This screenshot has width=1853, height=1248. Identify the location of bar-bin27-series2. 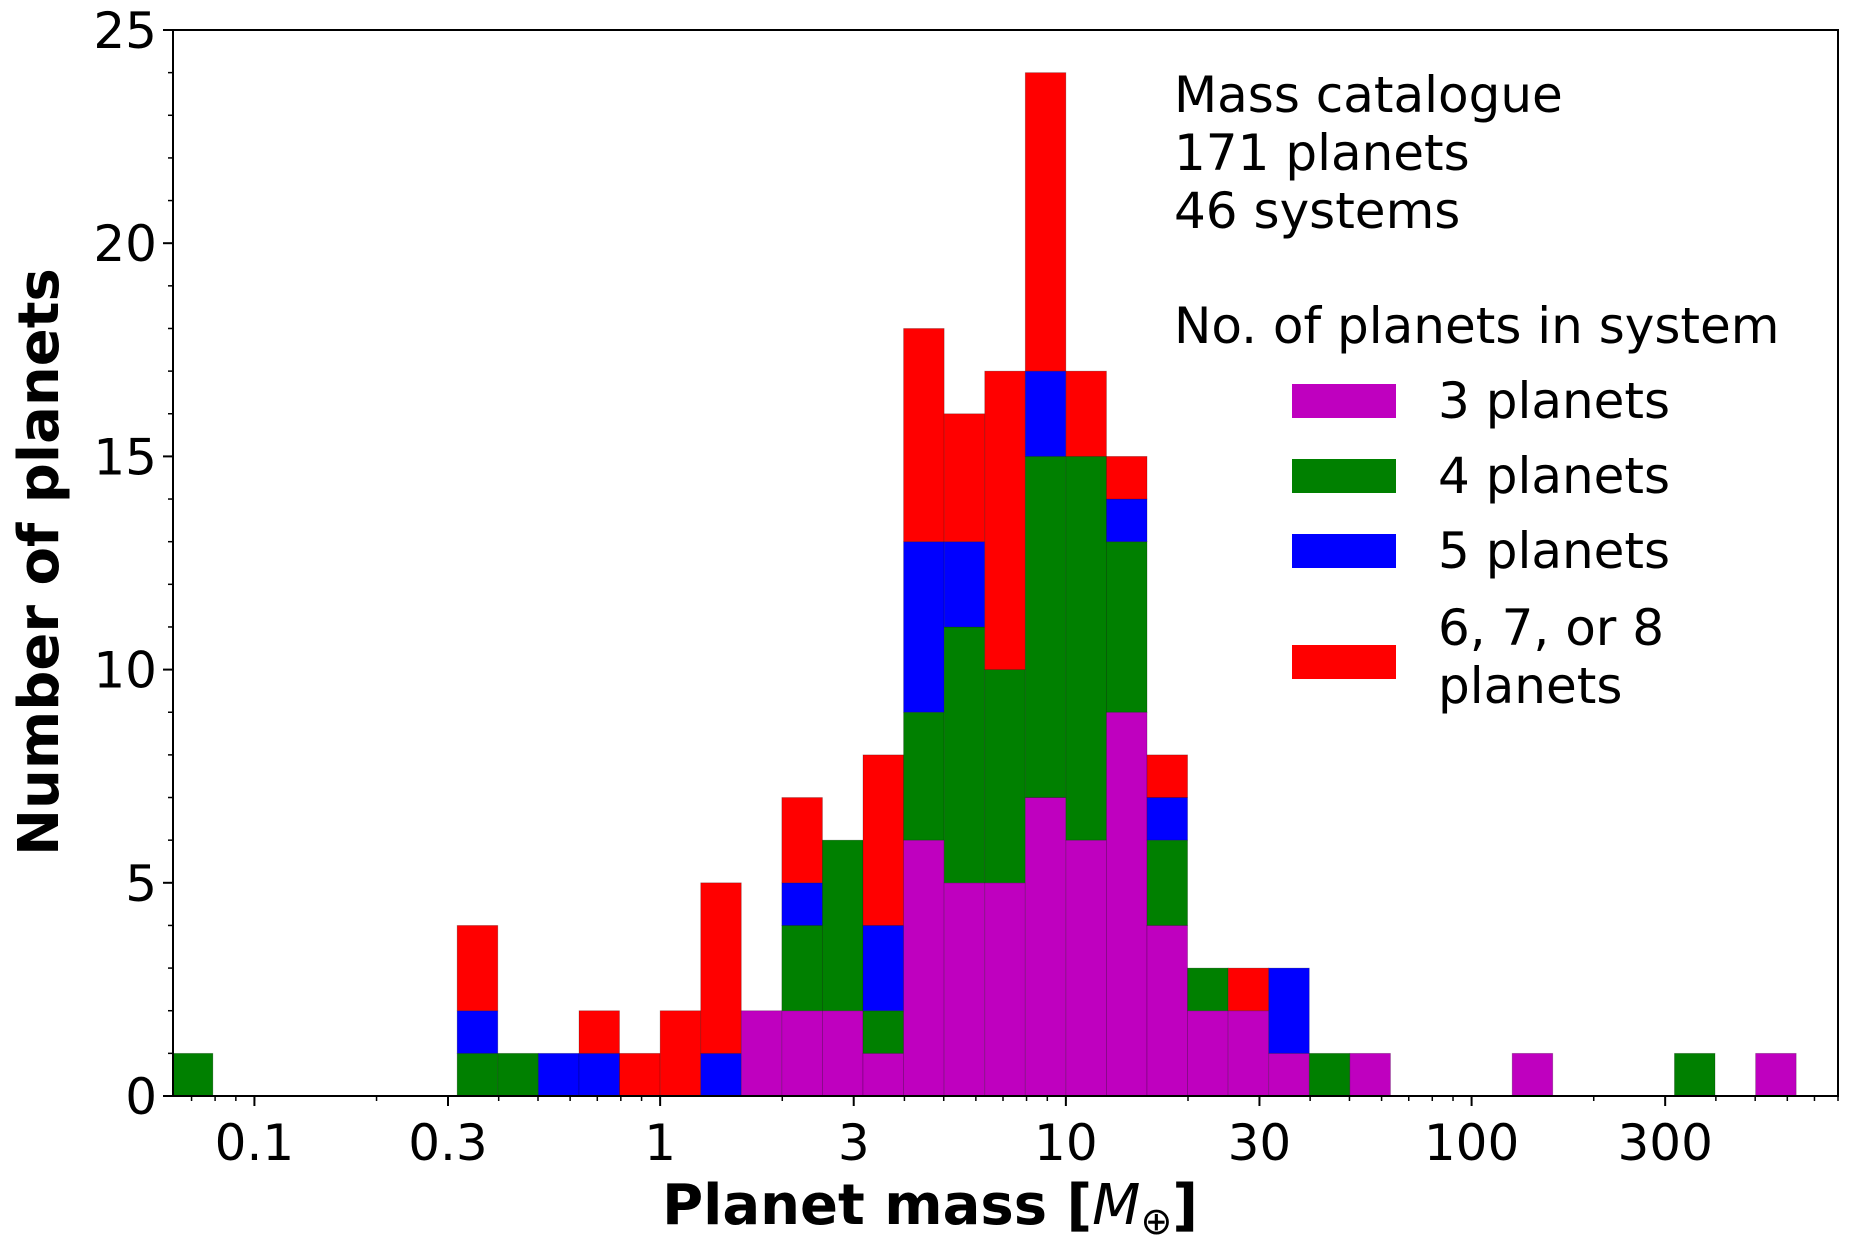
(1289, 1010).